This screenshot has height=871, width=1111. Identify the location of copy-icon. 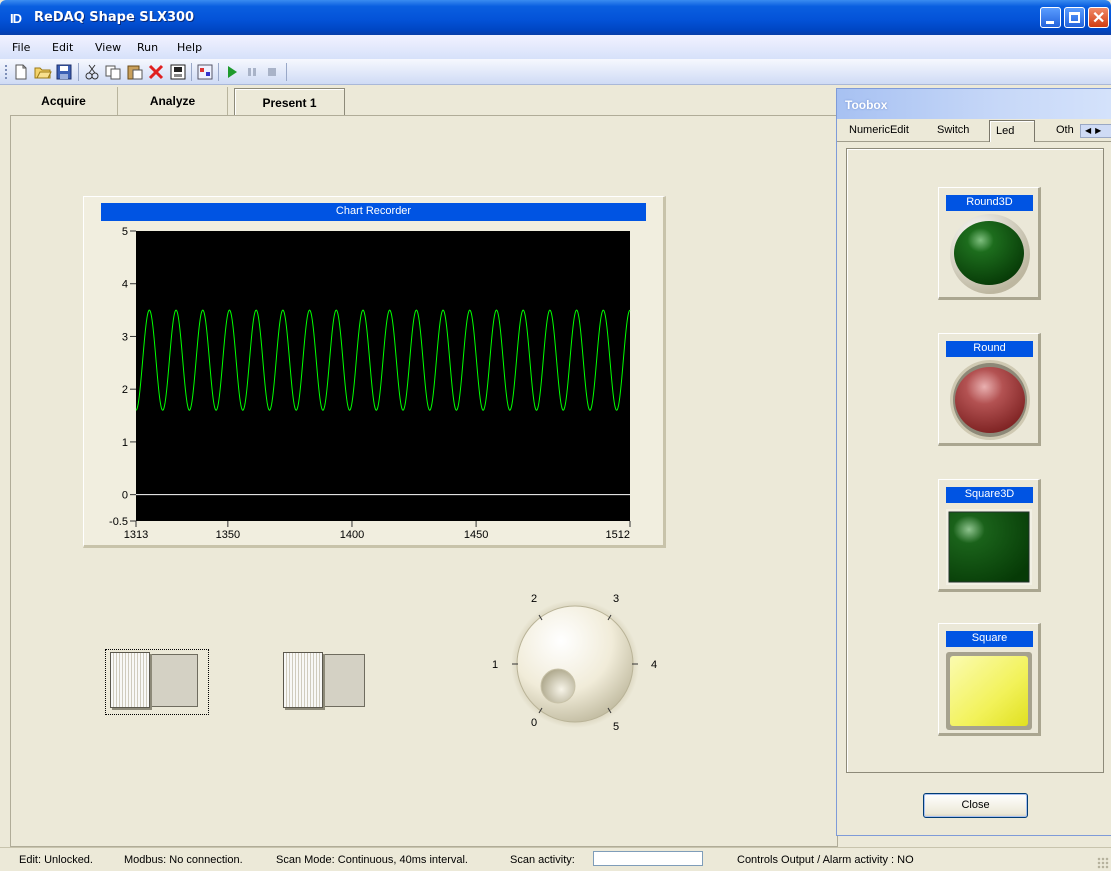
(113, 72).